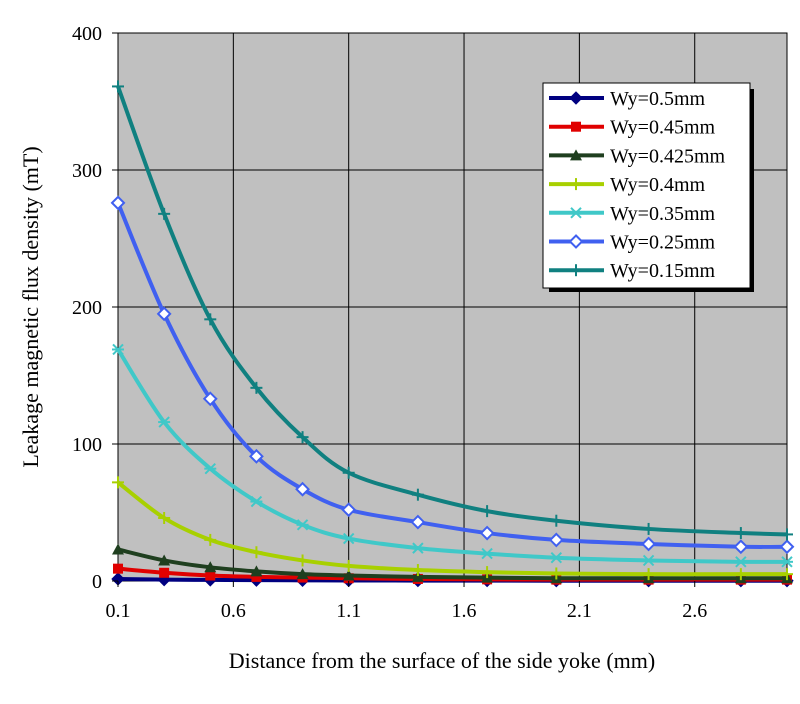  I want to click on legend-entry: Wy=0.35mm, so click(632, 214).